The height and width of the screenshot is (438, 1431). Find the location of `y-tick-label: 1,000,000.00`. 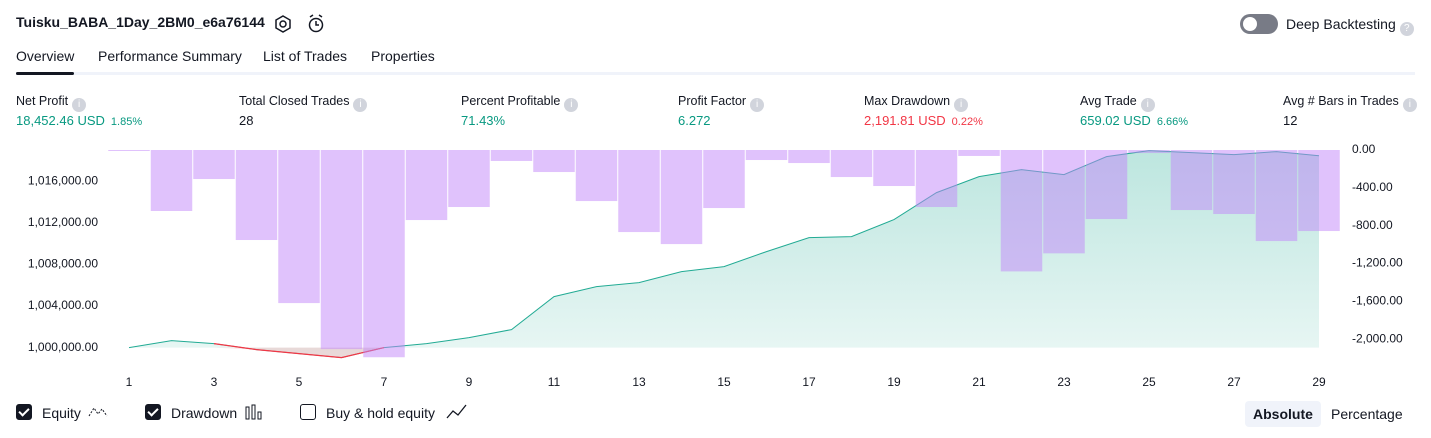

y-tick-label: 1,000,000.00 is located at coordinates (63, 347).